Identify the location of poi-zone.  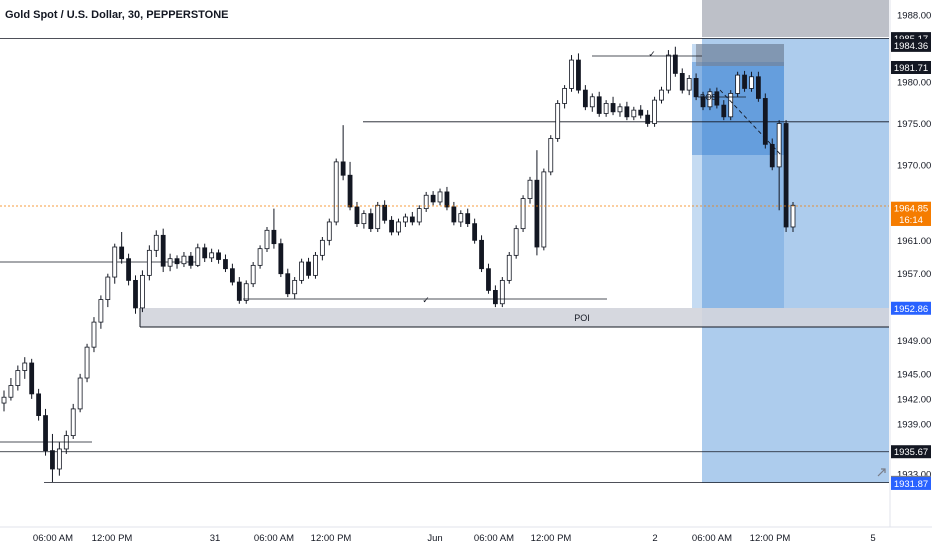
(514, 317).